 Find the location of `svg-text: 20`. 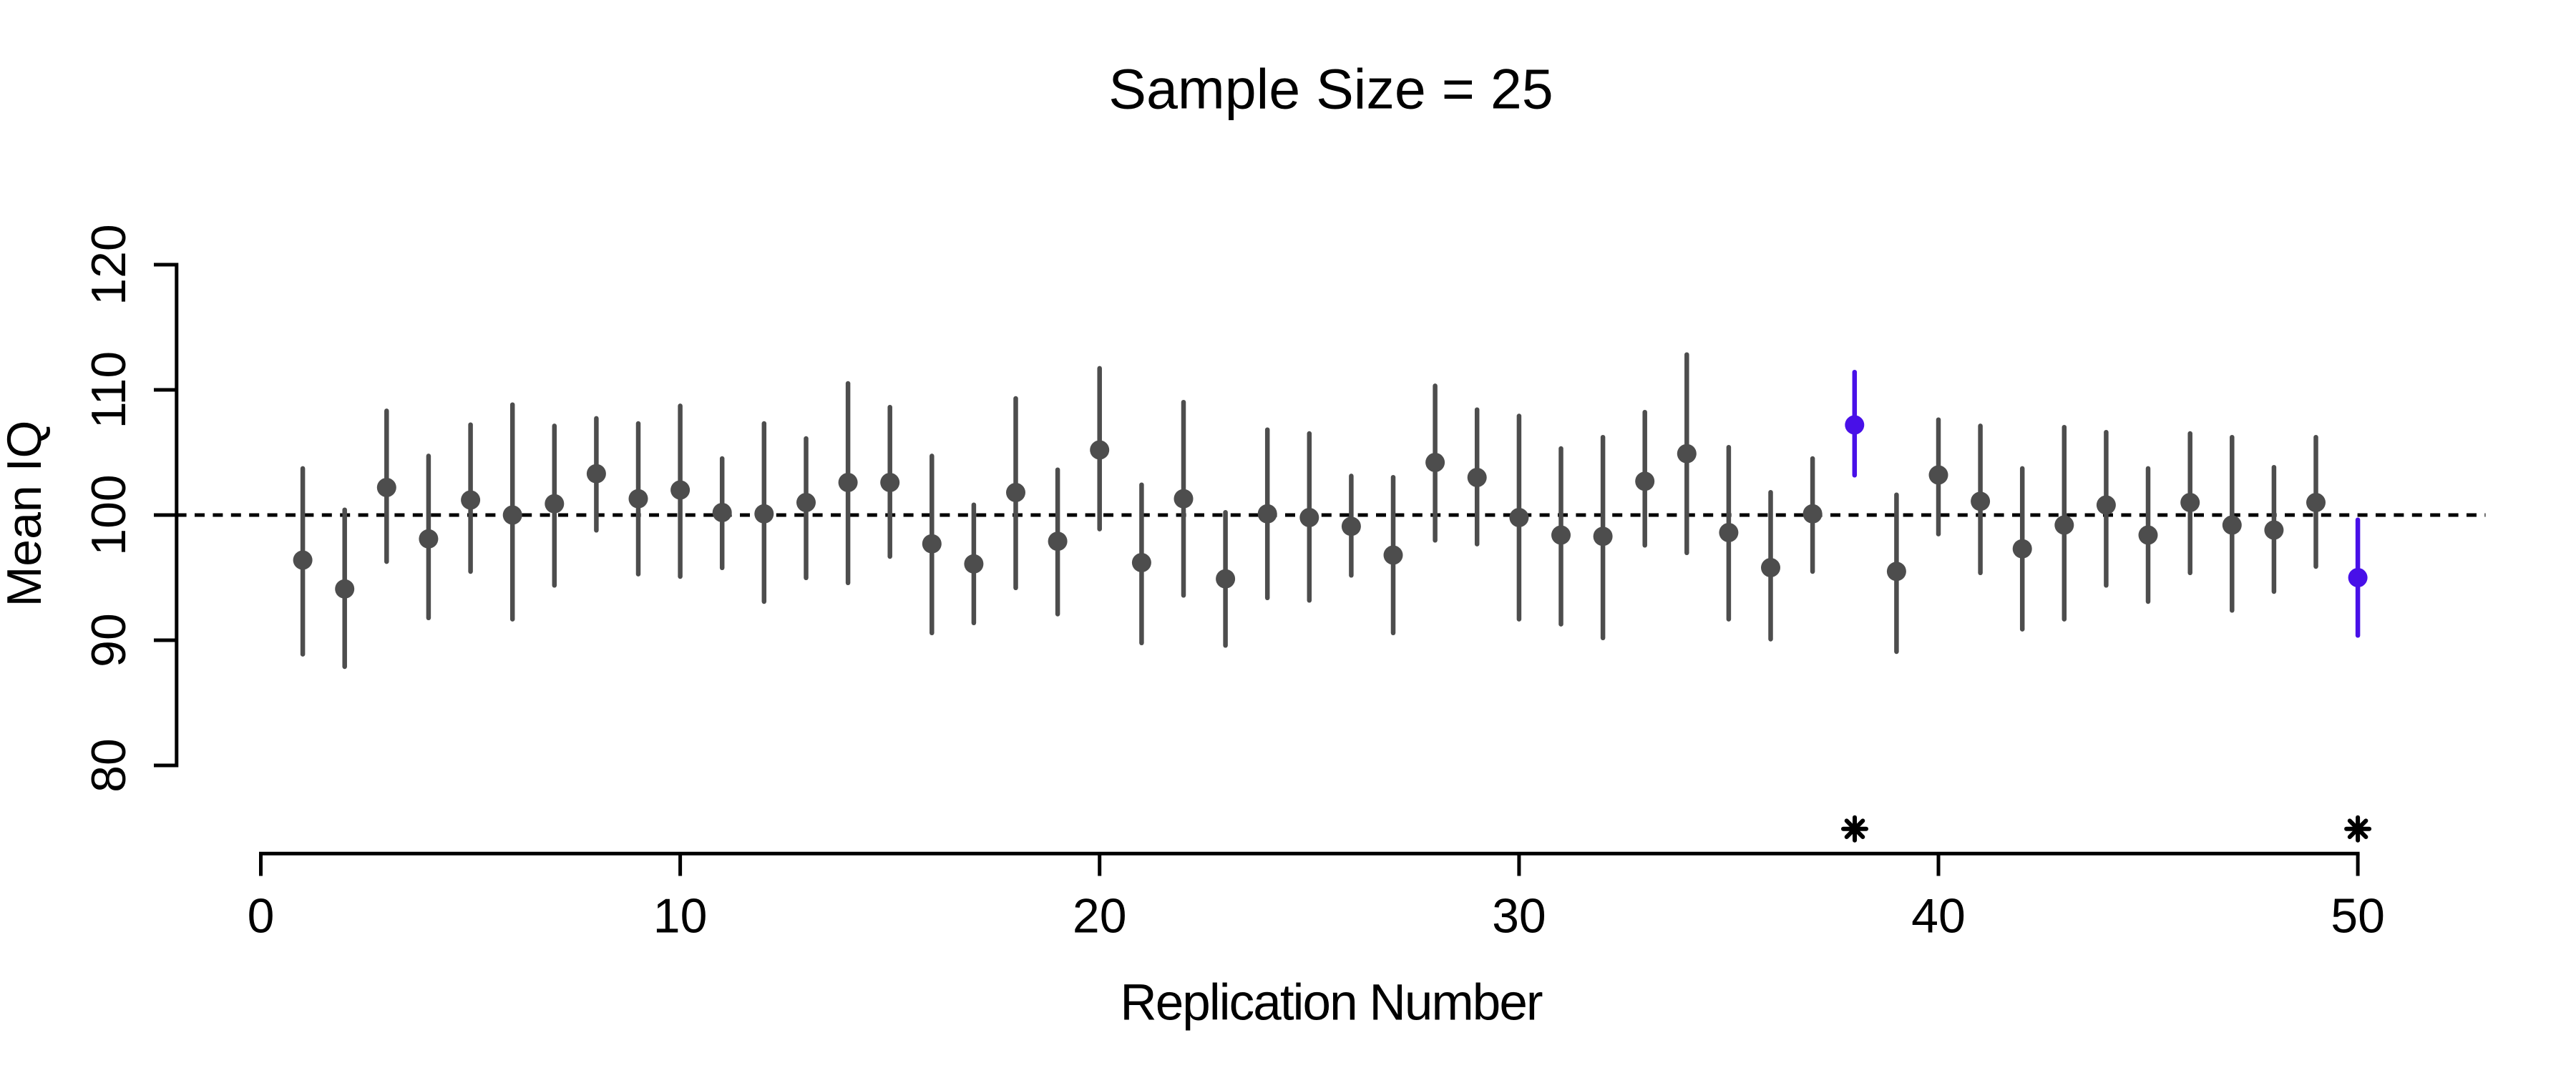

svg-text: 20 is located at coordinates (1100, 917).